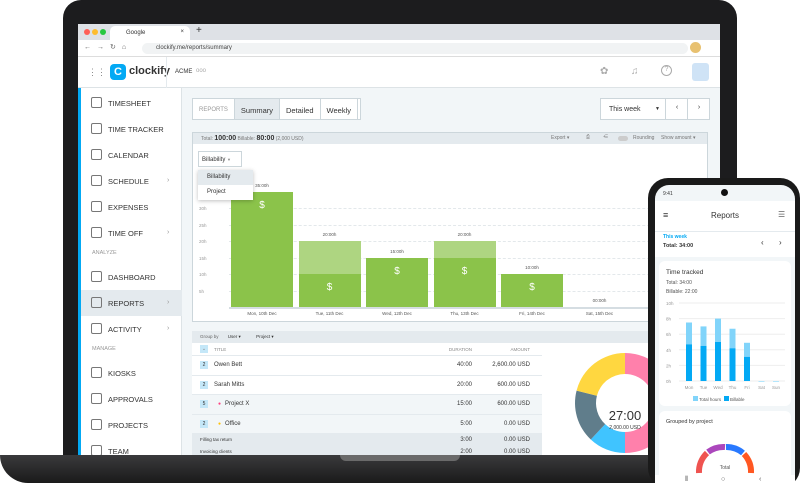  Describe the element at coordinates (339, 109) in the screenshot. I see `tab-weekly: Weekly` at that location.